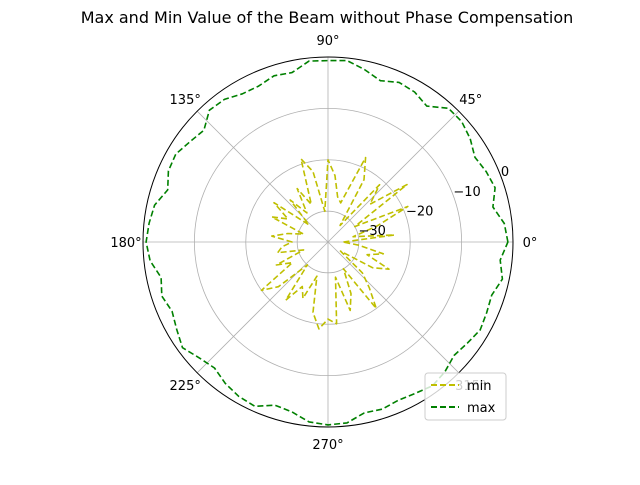 This screenshot has width=640, height=485. Describe the element at coordinates (327, 41) in the screenshot. I see `angular-tick-label: 90°` at that location.